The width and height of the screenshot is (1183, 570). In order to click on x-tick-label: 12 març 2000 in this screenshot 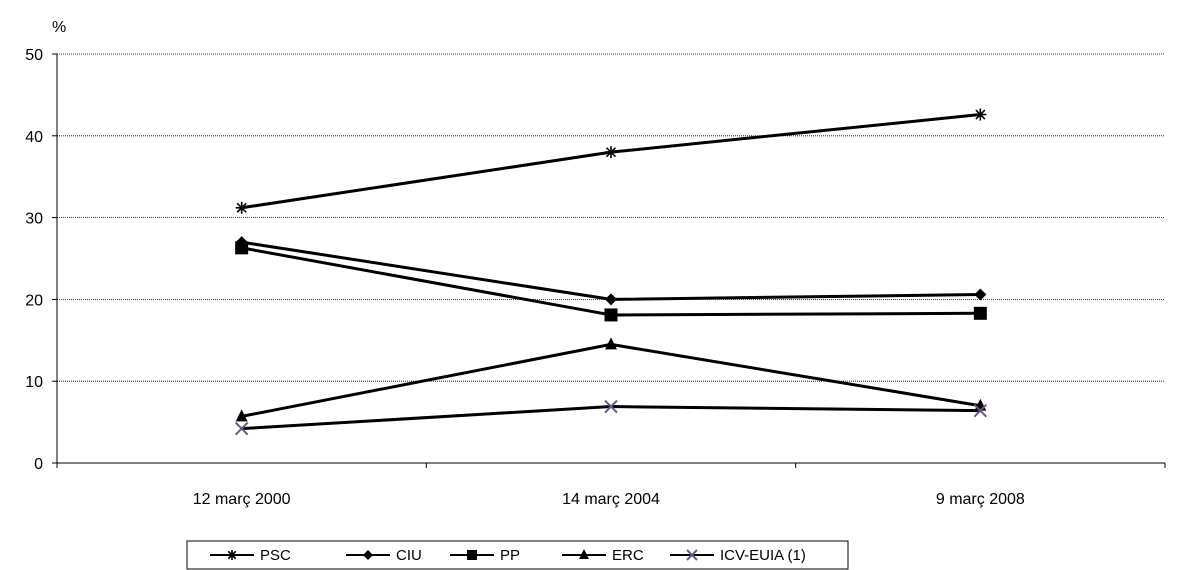, I will do `click(242, 499)`.